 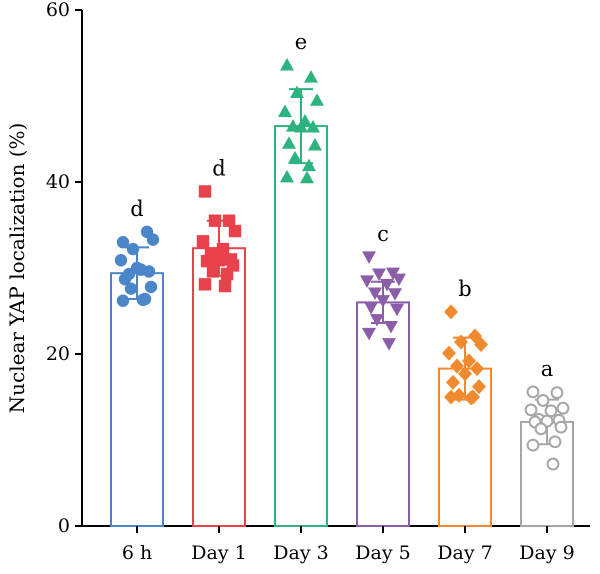 What do you see at coordinates (58, 10) in the screenshot?
I see `y-tick-label: 60` at bounding box center [58, 10].